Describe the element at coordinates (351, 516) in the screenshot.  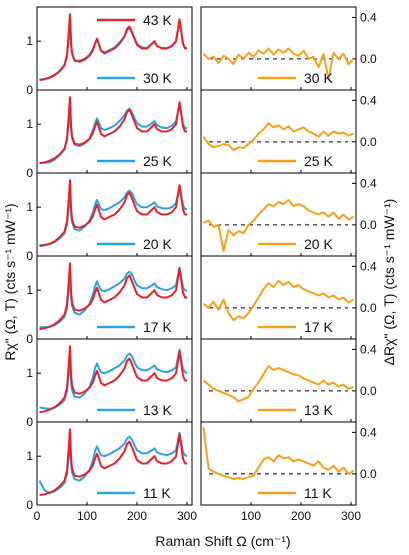
I see `right-x-tick-label: 300` at that location.